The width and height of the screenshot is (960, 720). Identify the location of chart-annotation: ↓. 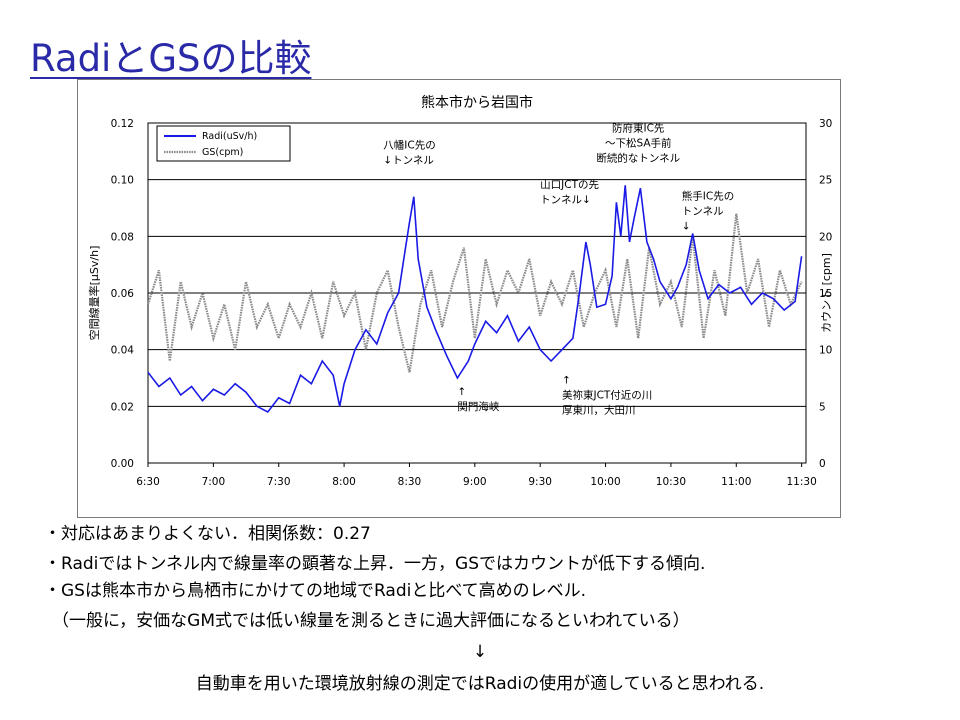
(686, 227).